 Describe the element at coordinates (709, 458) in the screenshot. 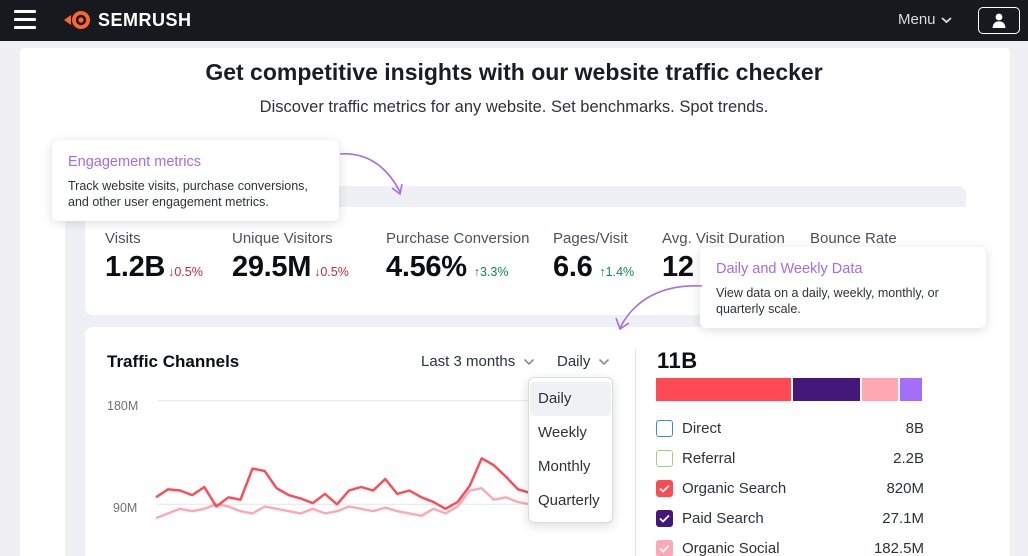

I see `channel-name: Referral` at that location.